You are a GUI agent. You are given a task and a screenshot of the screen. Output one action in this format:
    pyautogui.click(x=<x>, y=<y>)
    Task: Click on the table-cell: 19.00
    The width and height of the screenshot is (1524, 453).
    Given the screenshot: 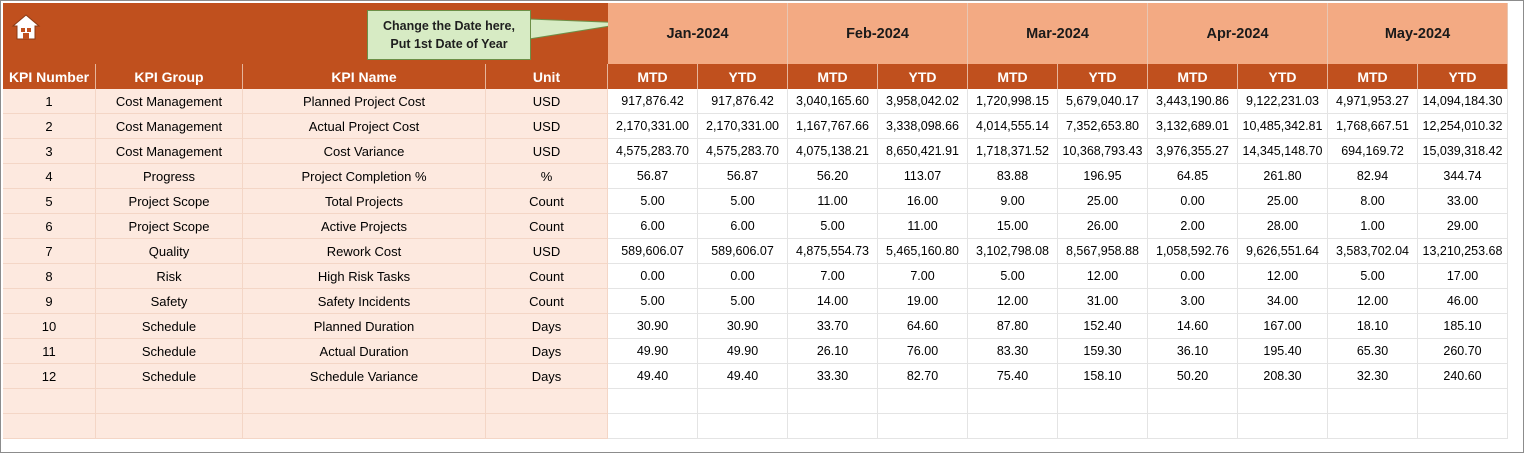 What is the action you would take?
    pyautogui.click(x=923, y=301)
    